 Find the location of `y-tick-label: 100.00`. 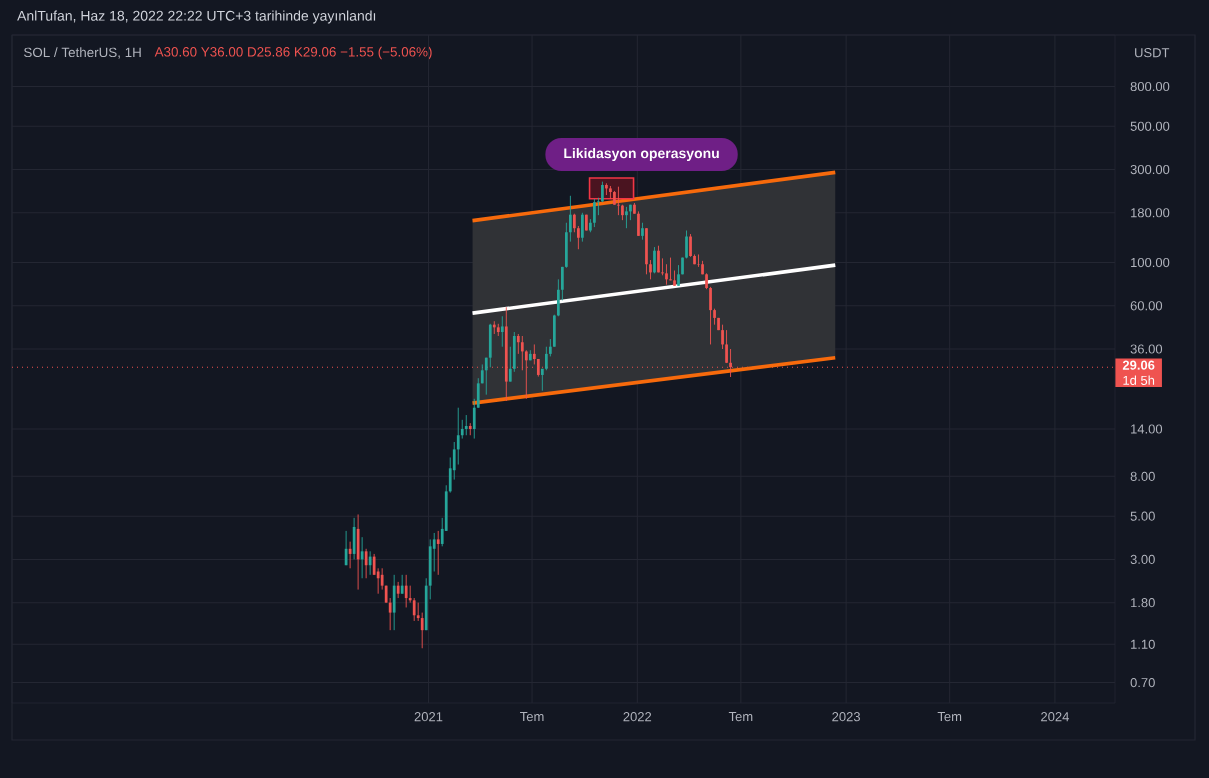

y-tick-label: 100.00 is located at coordinates (1150, 262).